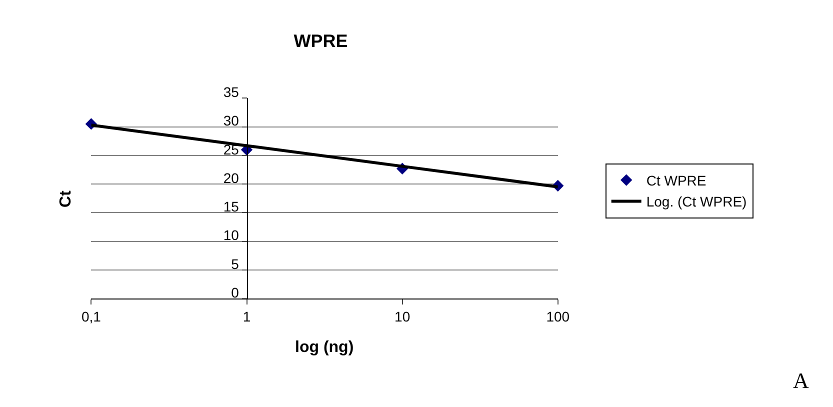  Describe the element at coordinates (402, 316) in the screenshot. I see `x-tick-label: 10` at that location.